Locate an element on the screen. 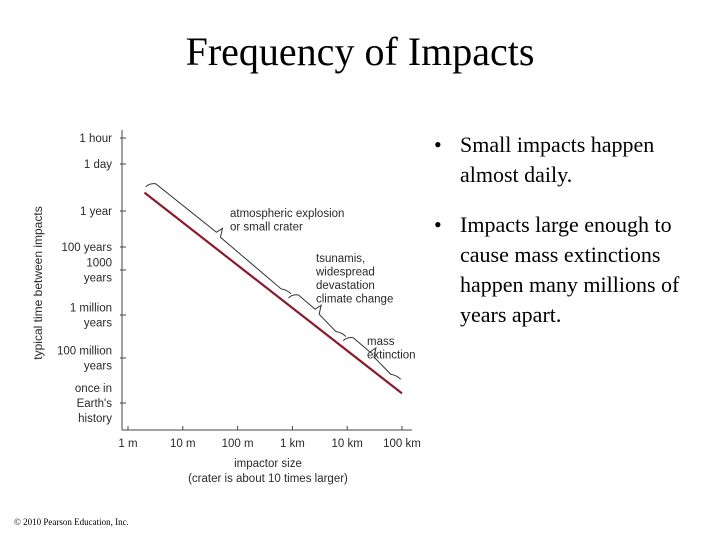 The width and height of the screenshot is (720, 540). y-tick-label: 1 hour is located at coordinates (95, 139).